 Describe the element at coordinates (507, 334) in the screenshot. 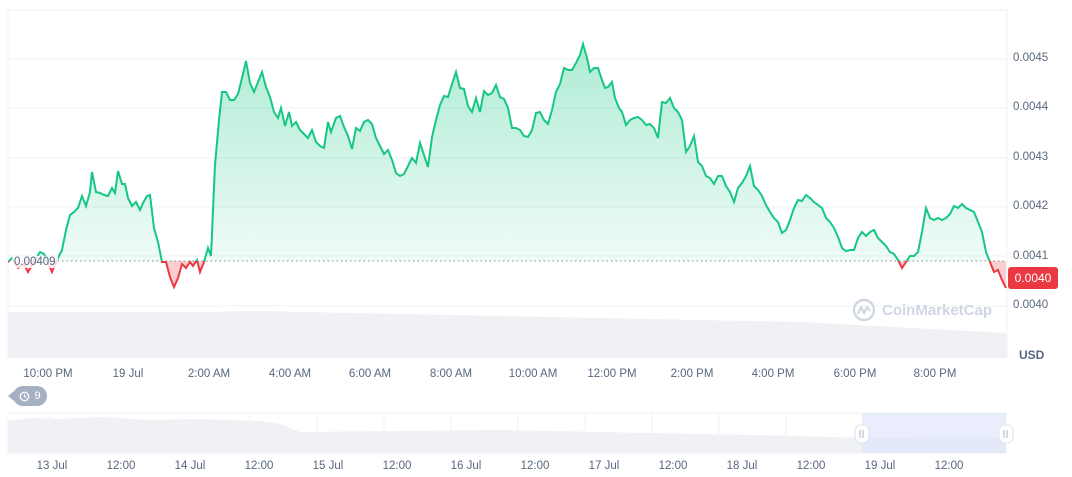

I see `volume-area` at that location.